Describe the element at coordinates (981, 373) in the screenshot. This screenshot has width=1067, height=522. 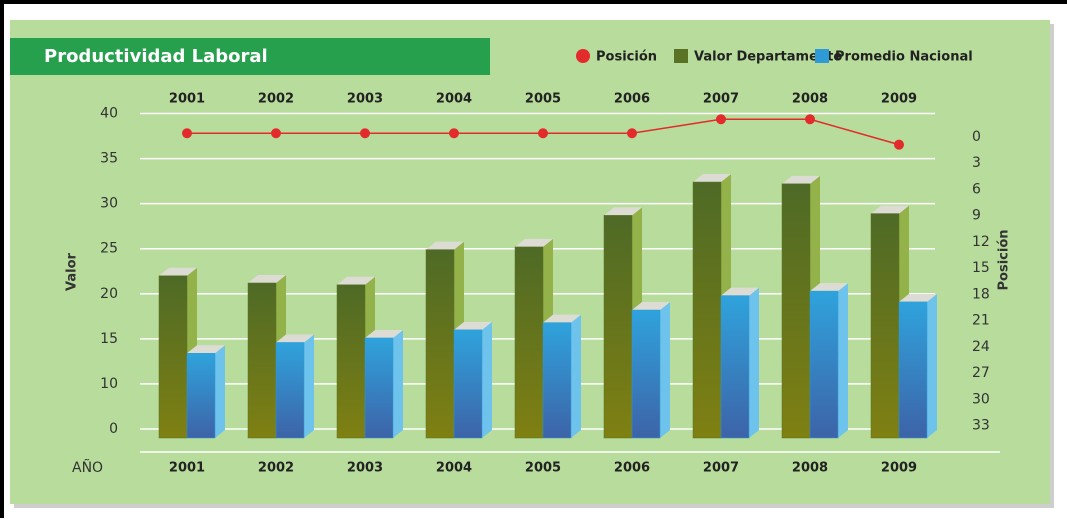
I see `y2-tick-label: 27` at that location.